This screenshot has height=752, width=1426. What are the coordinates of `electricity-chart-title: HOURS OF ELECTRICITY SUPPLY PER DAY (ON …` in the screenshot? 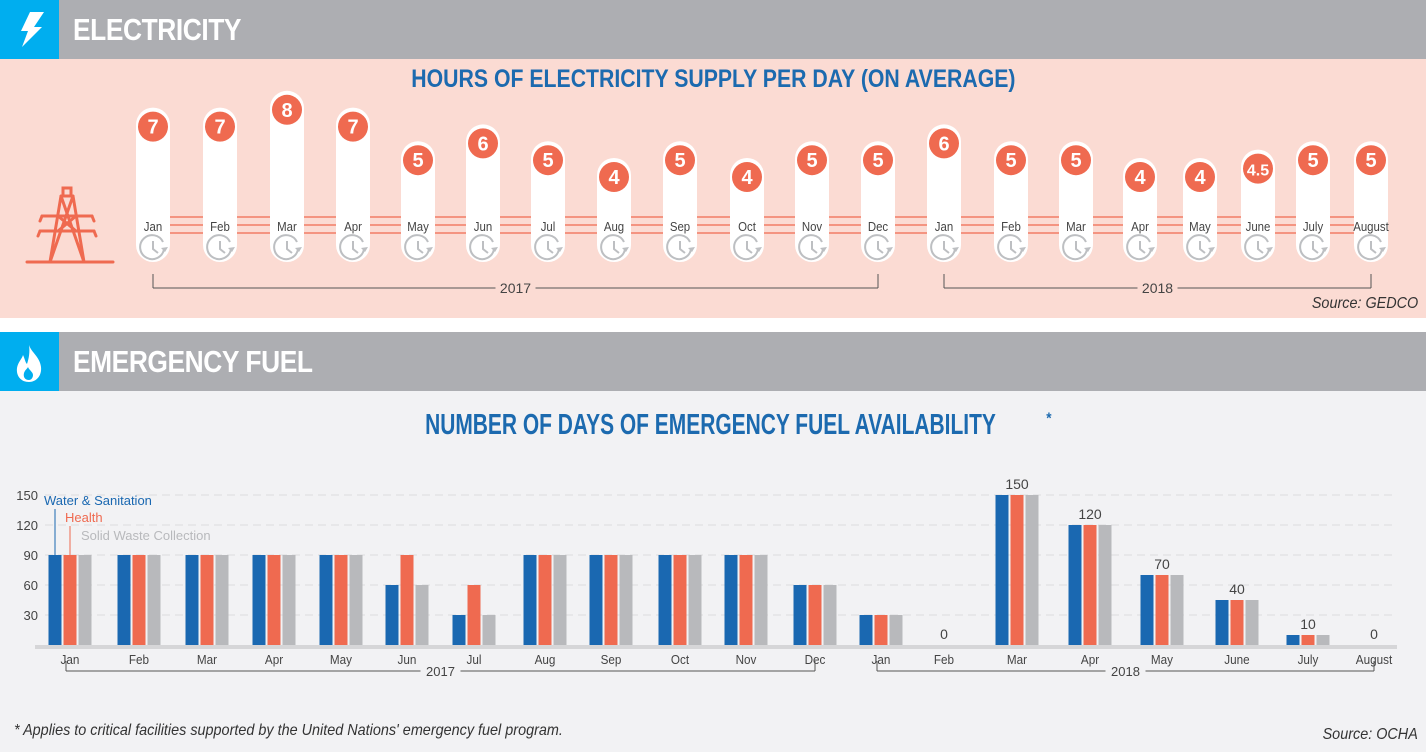 It's located at (713, 79).